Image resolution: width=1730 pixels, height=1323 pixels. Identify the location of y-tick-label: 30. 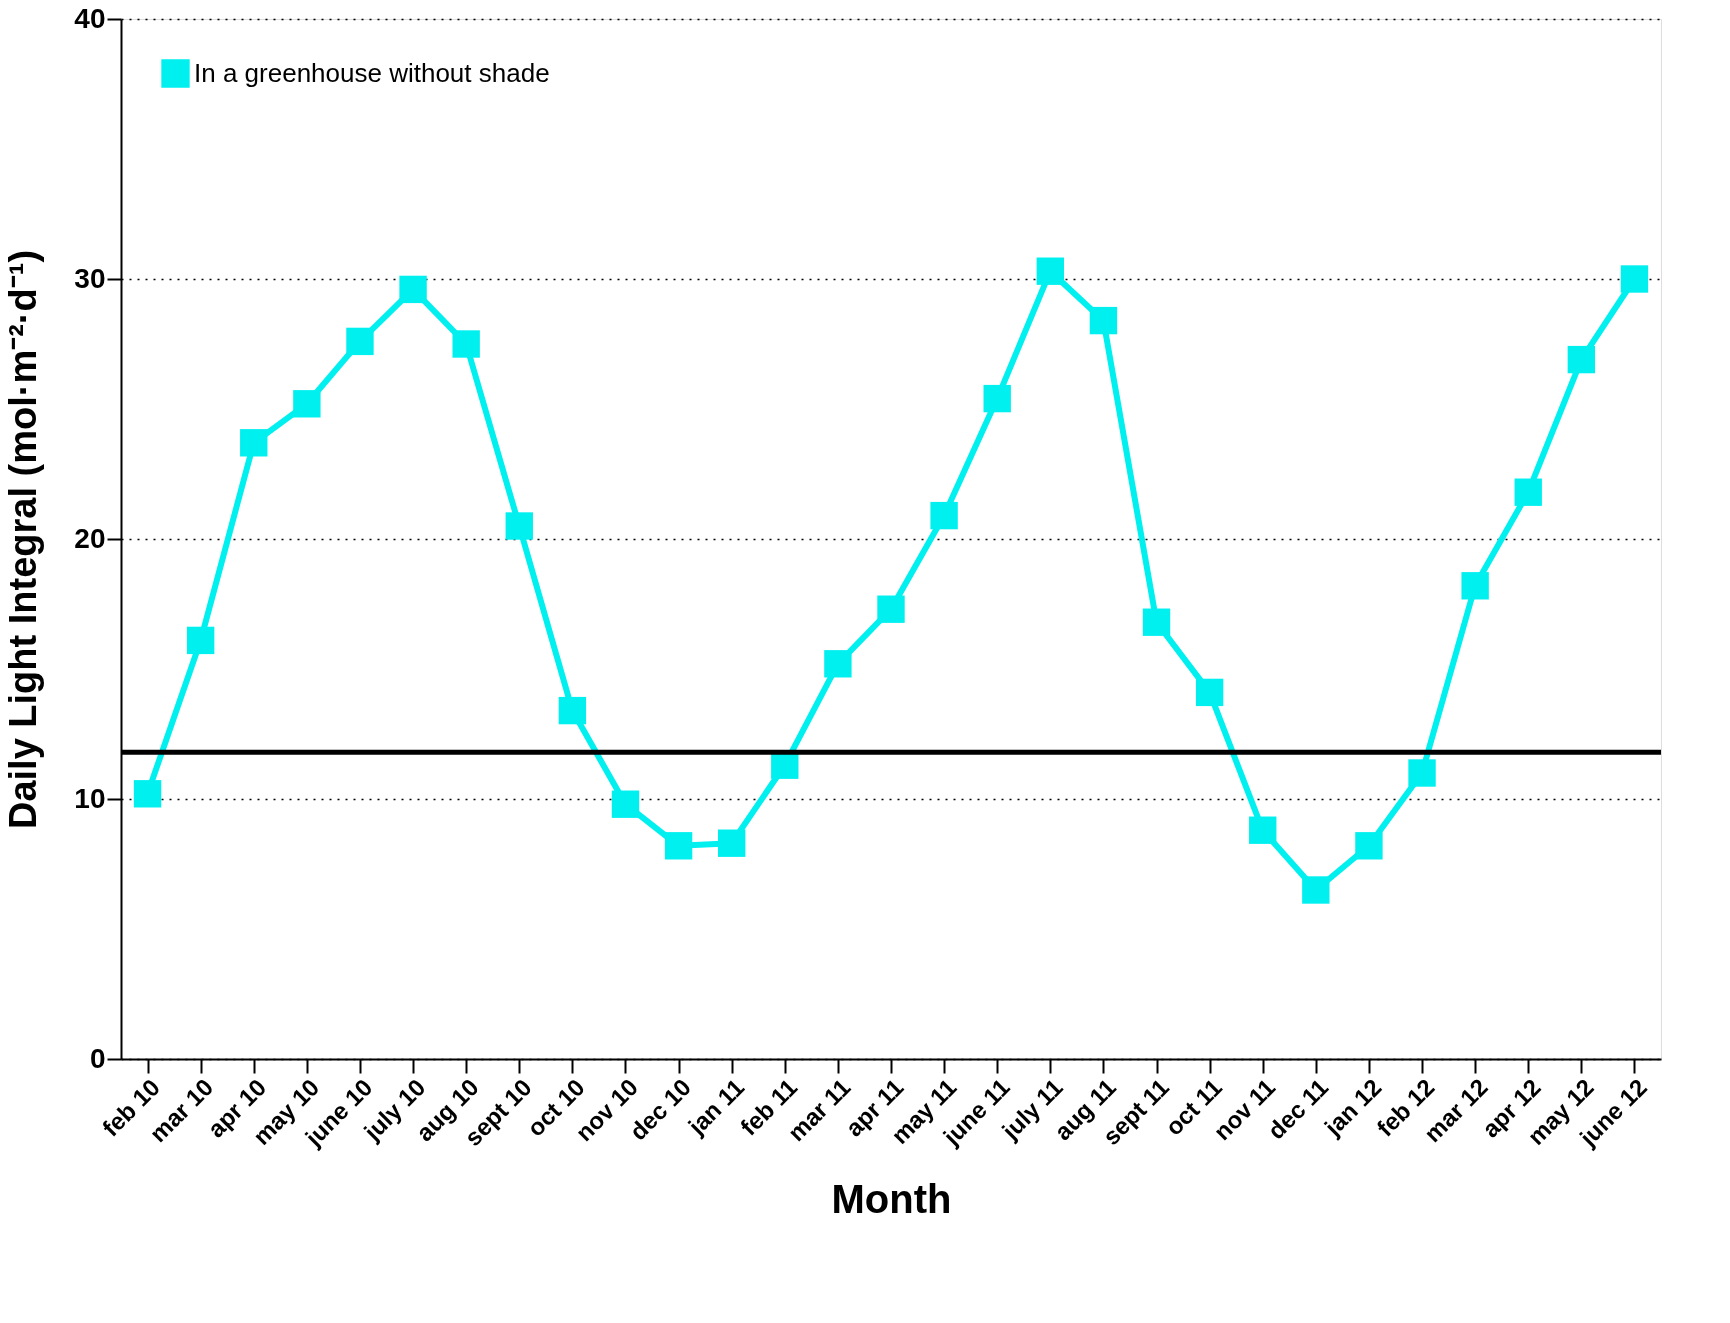
(90, 278).